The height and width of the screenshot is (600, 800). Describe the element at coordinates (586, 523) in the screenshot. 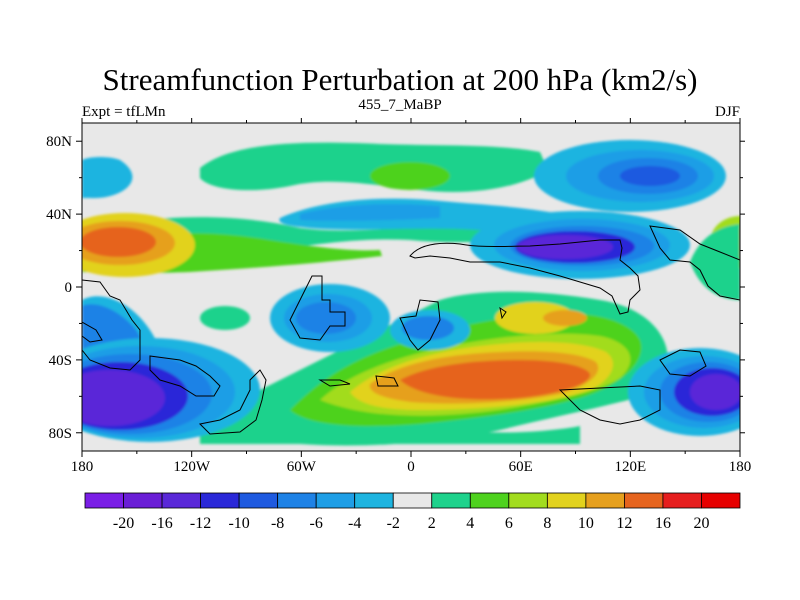

I see `colorbar-label: 10` at that location.